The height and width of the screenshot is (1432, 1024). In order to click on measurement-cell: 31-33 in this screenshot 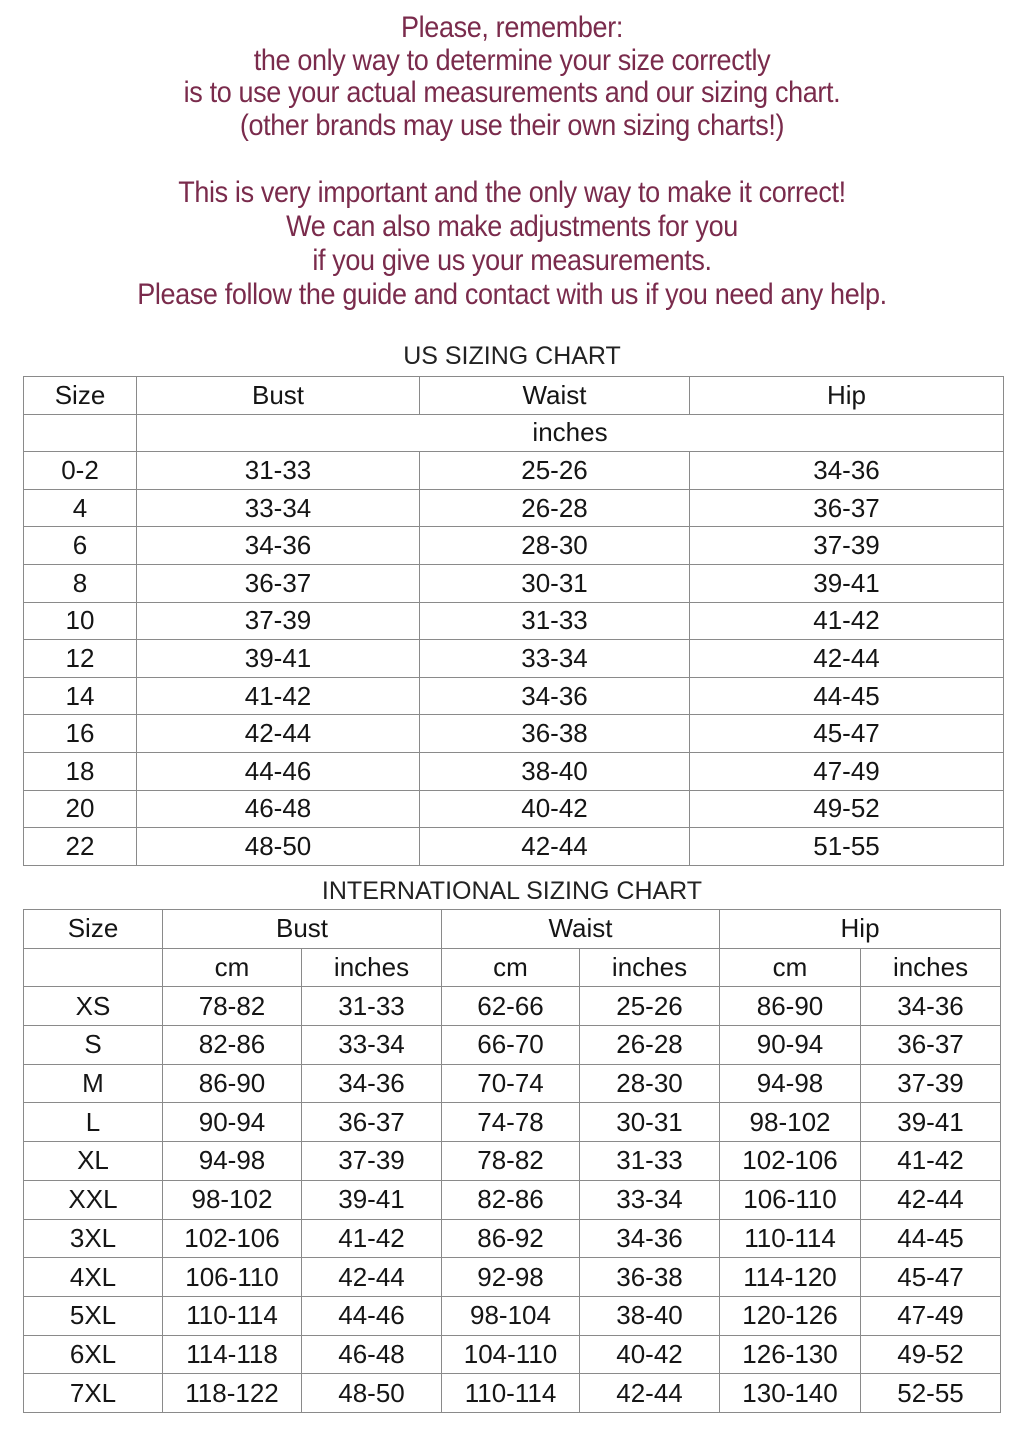, I will do `click(554, 621)`.